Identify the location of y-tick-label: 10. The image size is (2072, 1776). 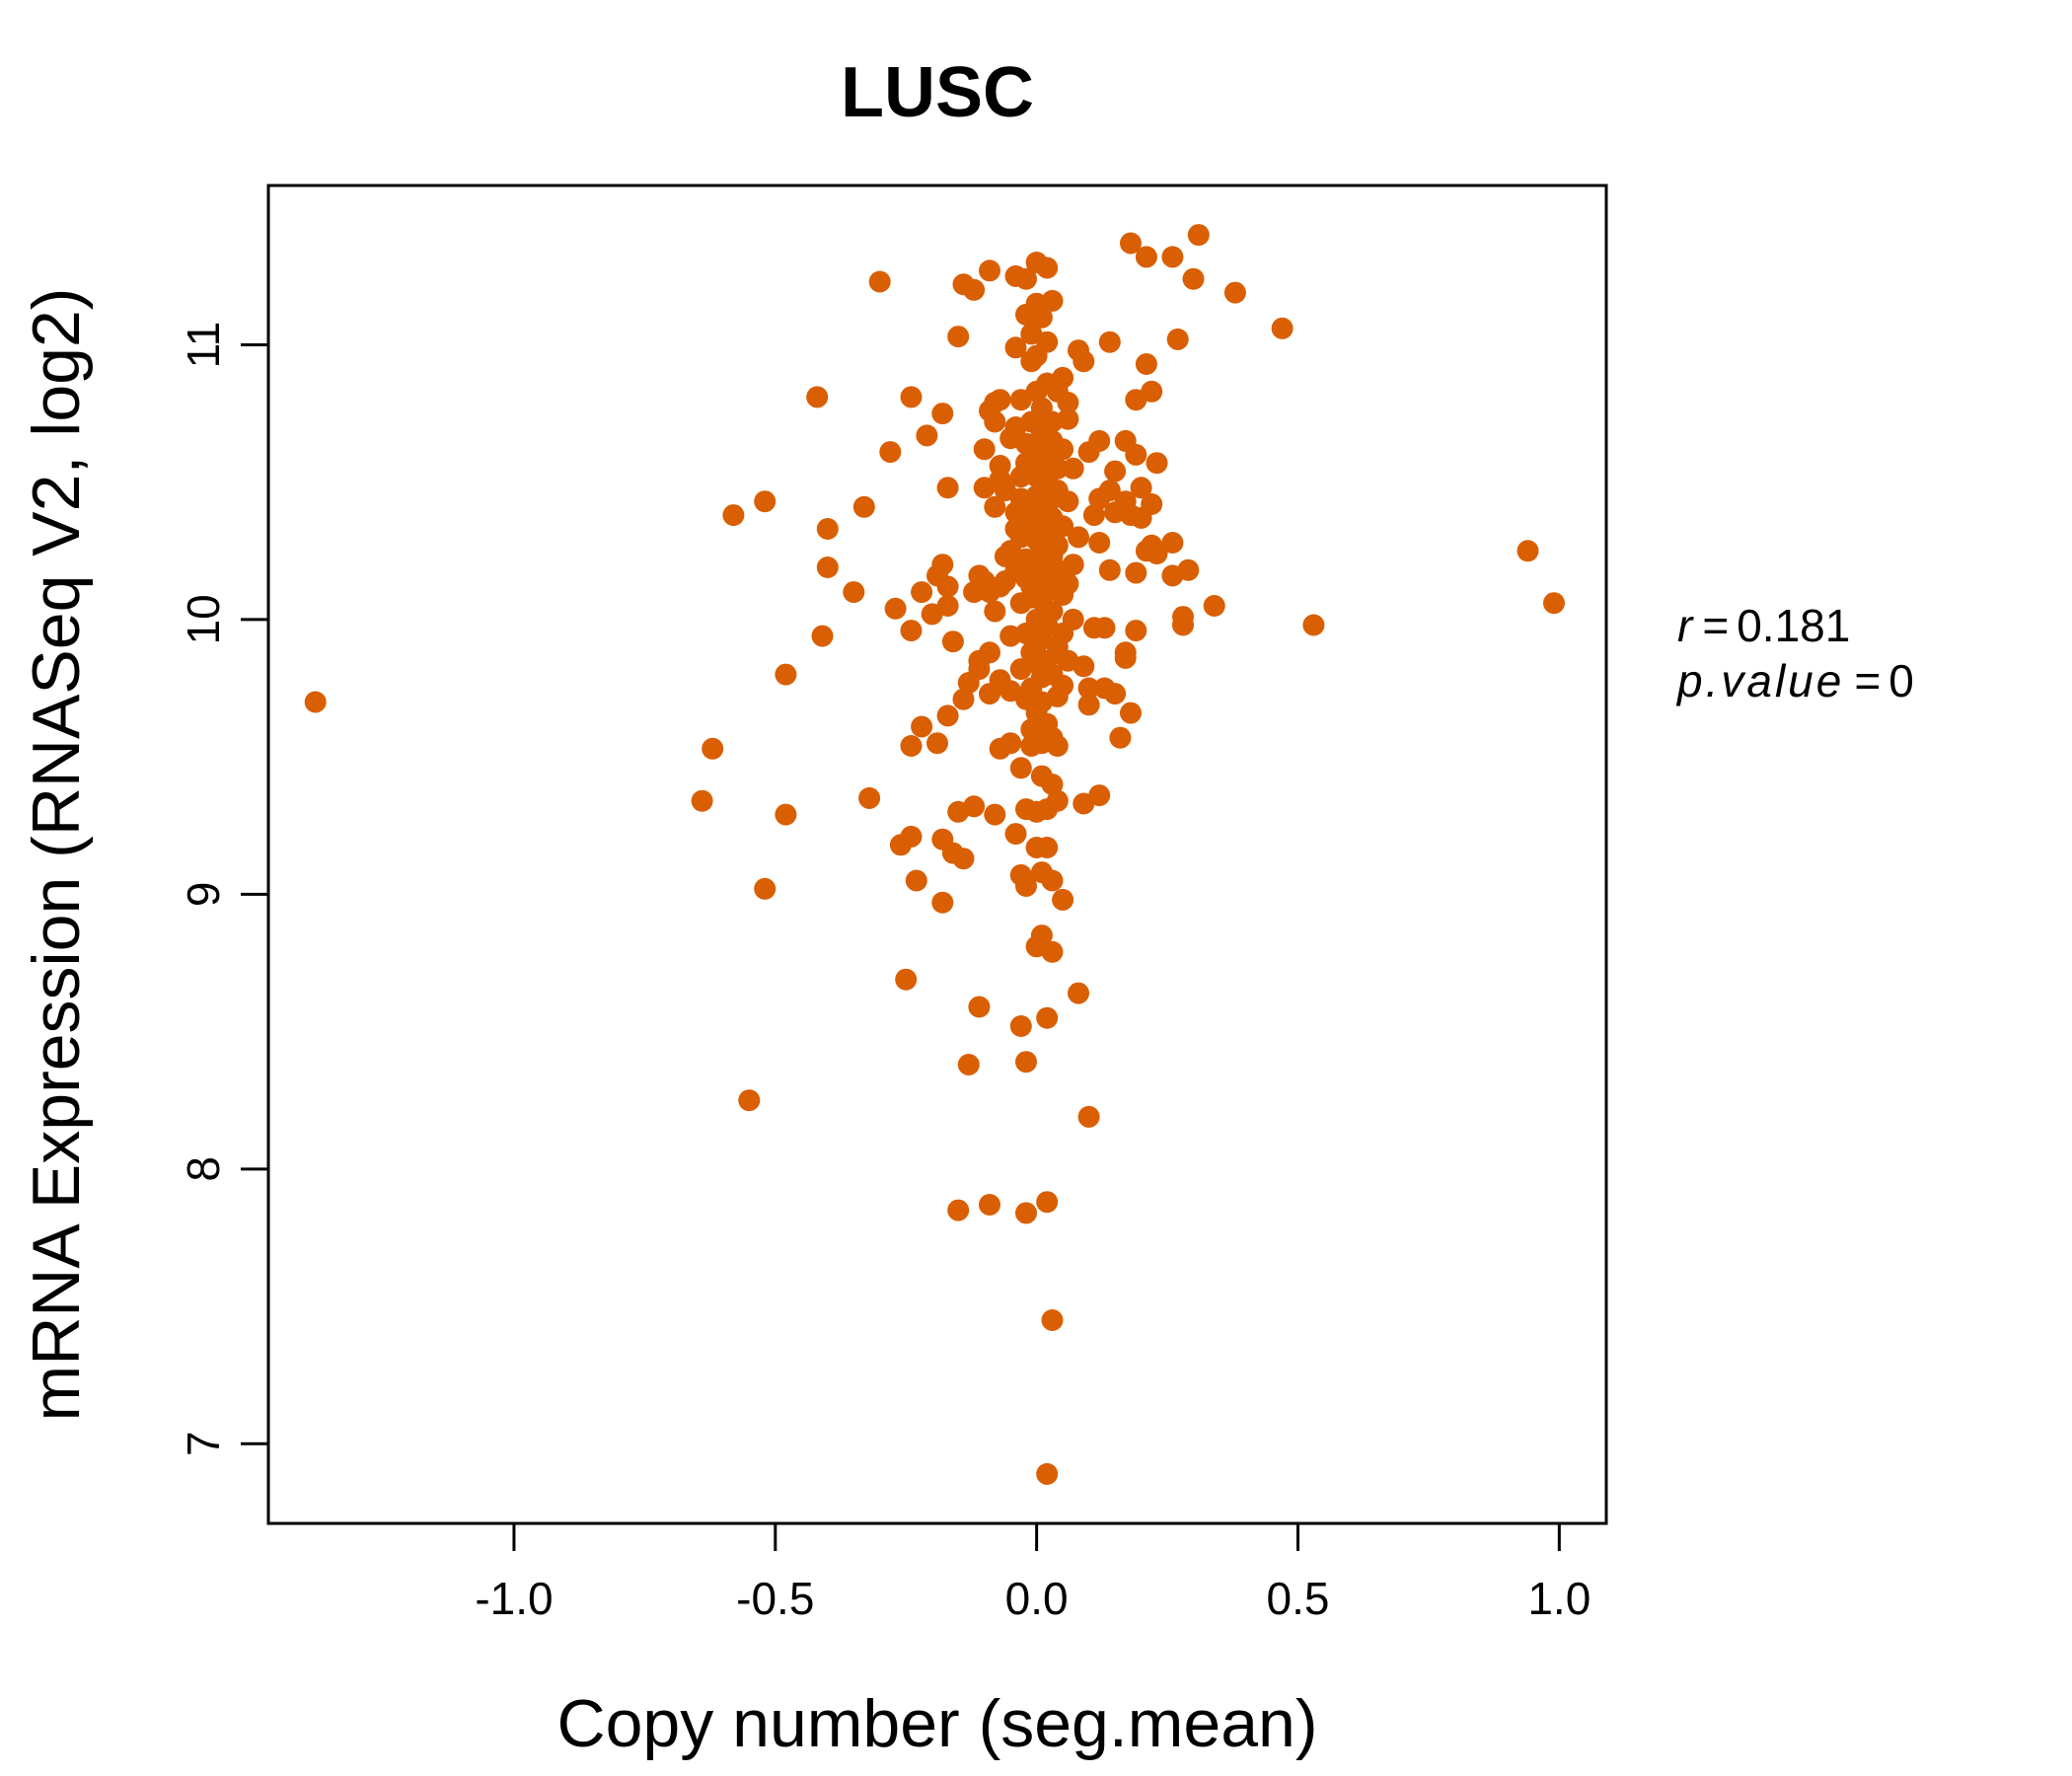
(204, 619).